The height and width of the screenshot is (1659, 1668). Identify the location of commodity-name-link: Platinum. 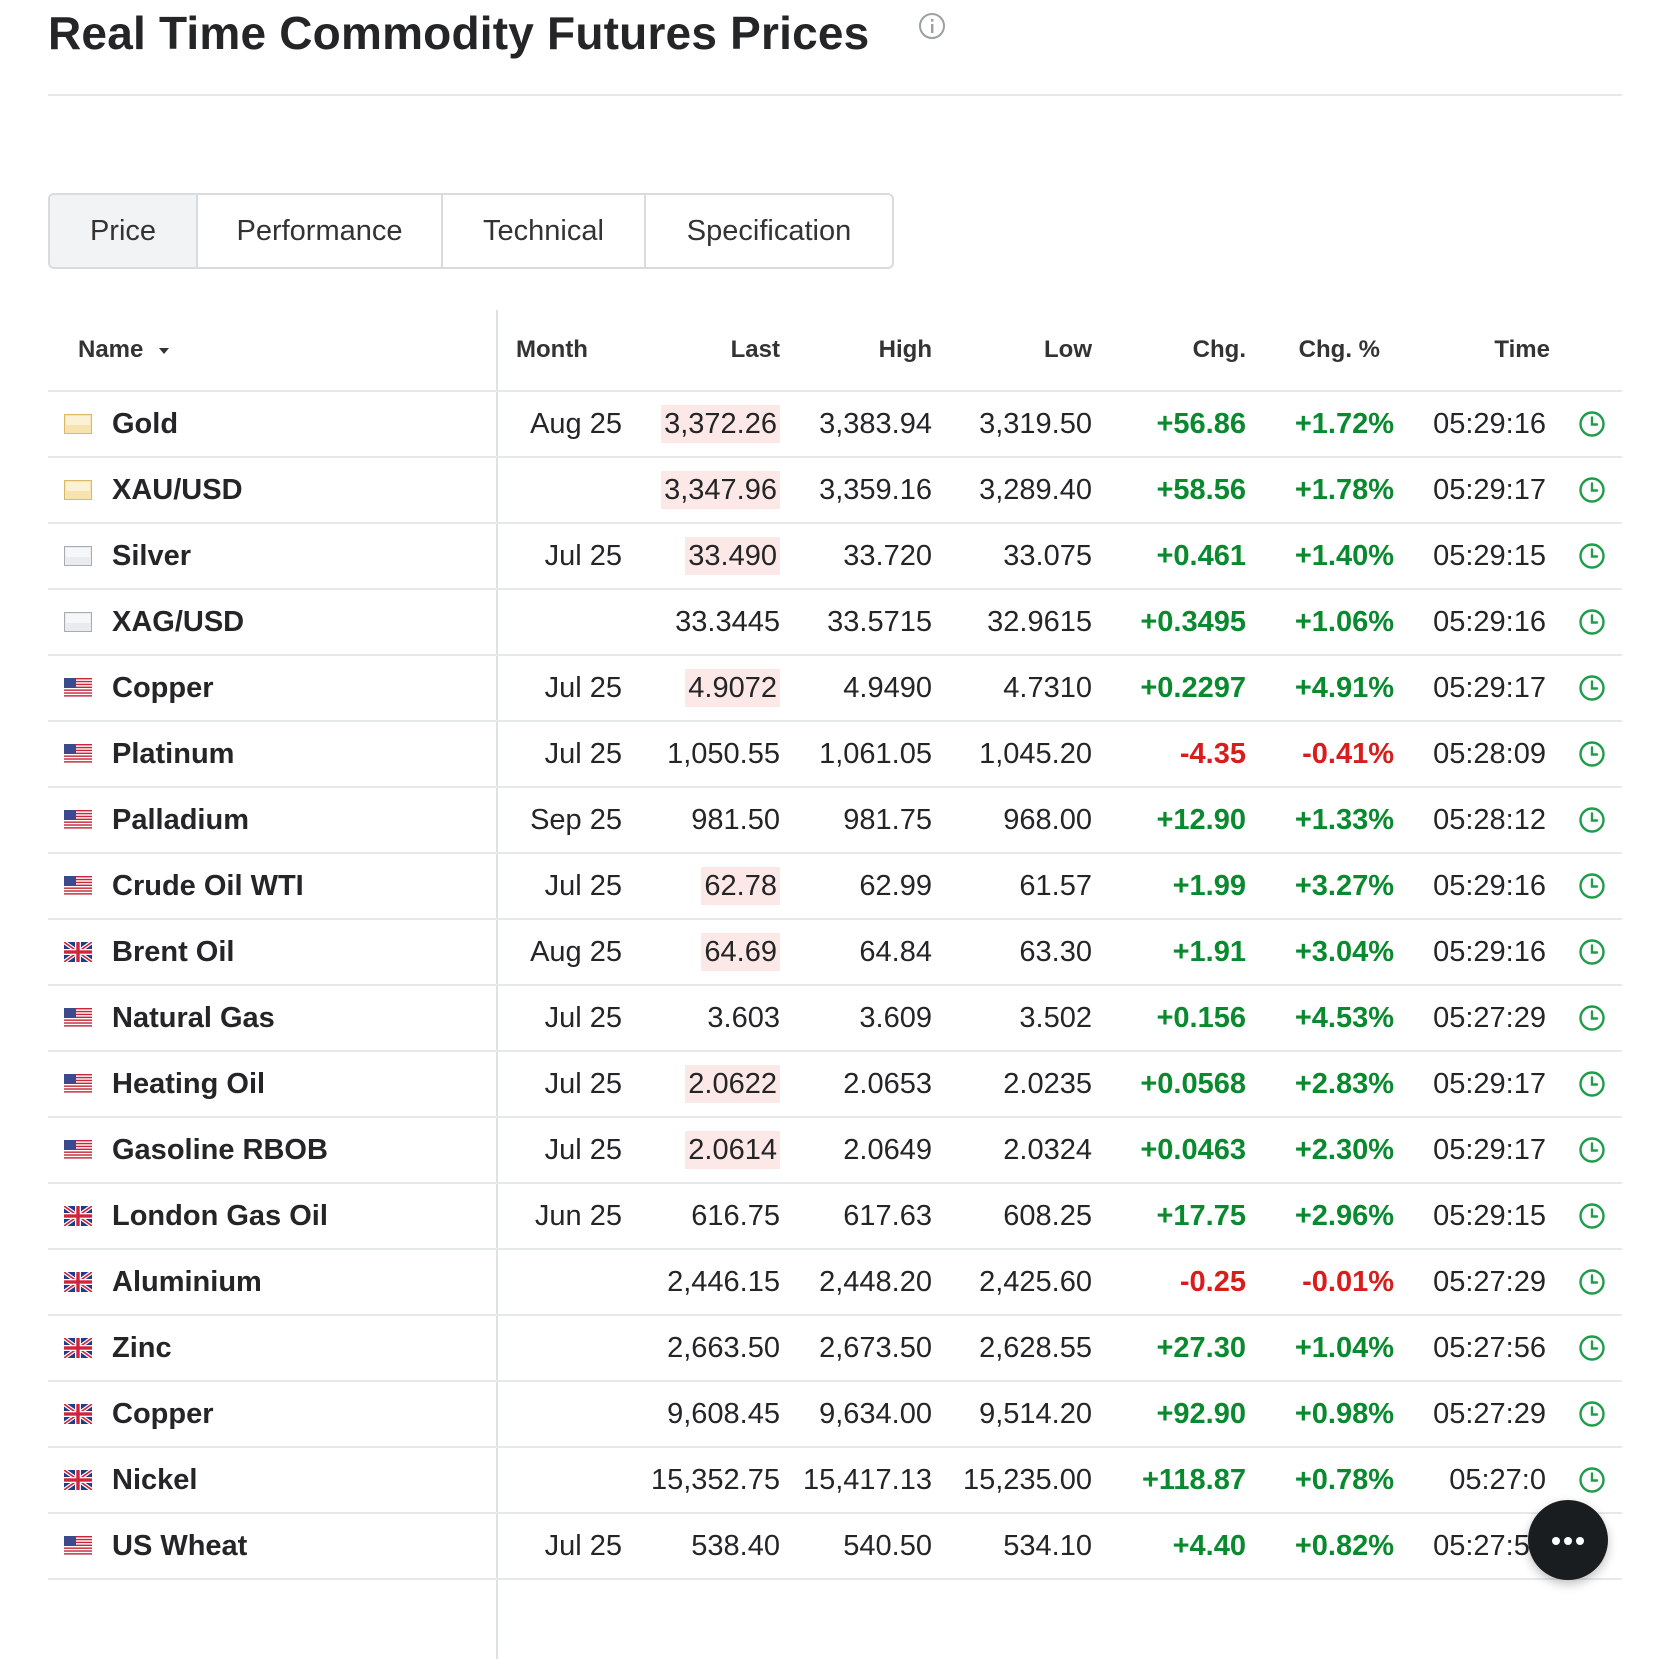
(173, 754).